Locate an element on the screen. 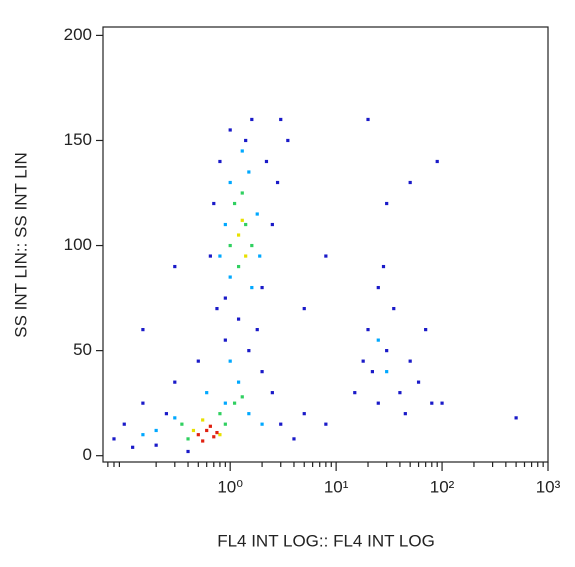 This screenshot has height=567, width=575. x-tick-label: 10¹ is located at coordinates (336, 486).